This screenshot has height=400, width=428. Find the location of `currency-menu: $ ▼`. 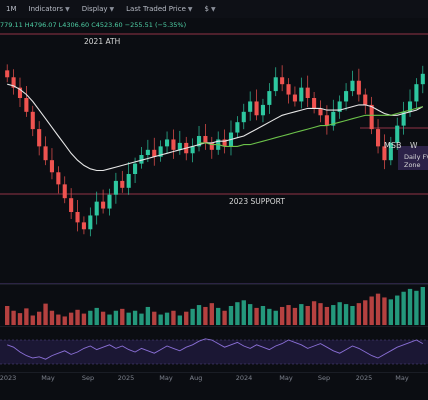

currency-menu: $ ▼ is located at coordinates (210, 9).